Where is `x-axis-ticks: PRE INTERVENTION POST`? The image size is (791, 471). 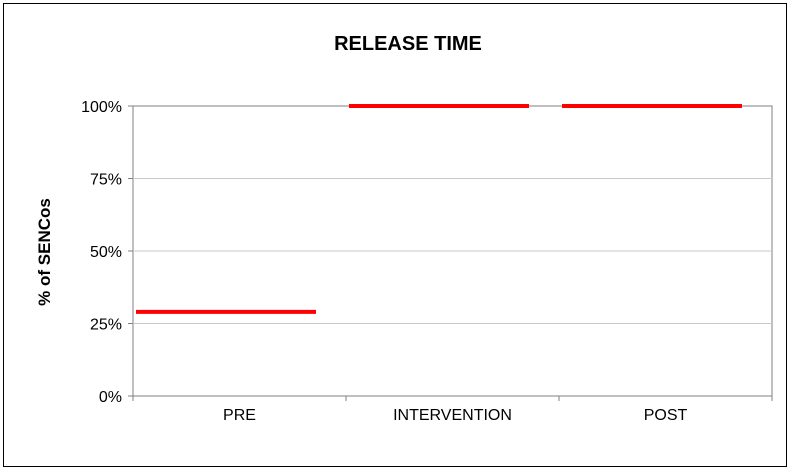
x-axis-ticks: PRE INTERVENTION POST is located at coordinates (455, 415).